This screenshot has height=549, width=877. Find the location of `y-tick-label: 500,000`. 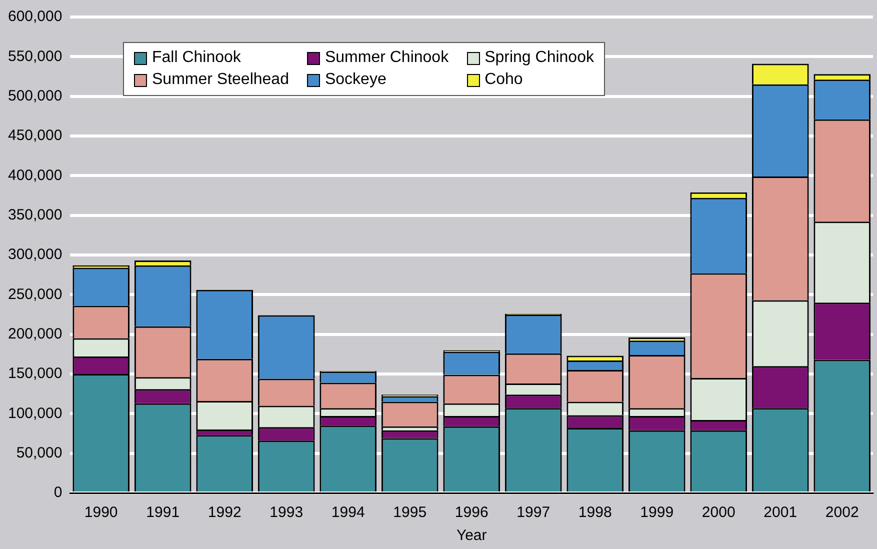

y-tick-label: 500,000 is located at coordinates (35, 95).